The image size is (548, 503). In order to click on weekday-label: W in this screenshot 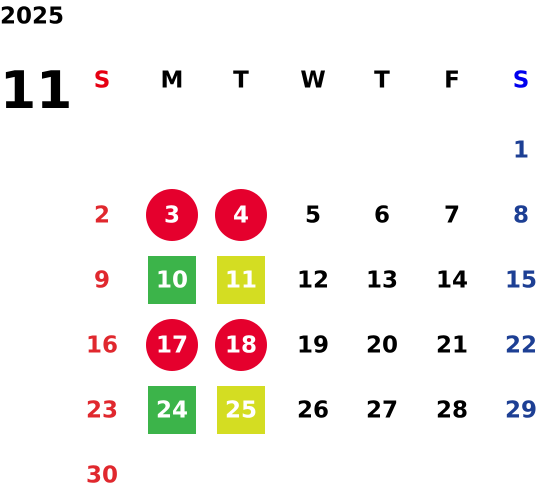, I will do `click(312, 81)`.